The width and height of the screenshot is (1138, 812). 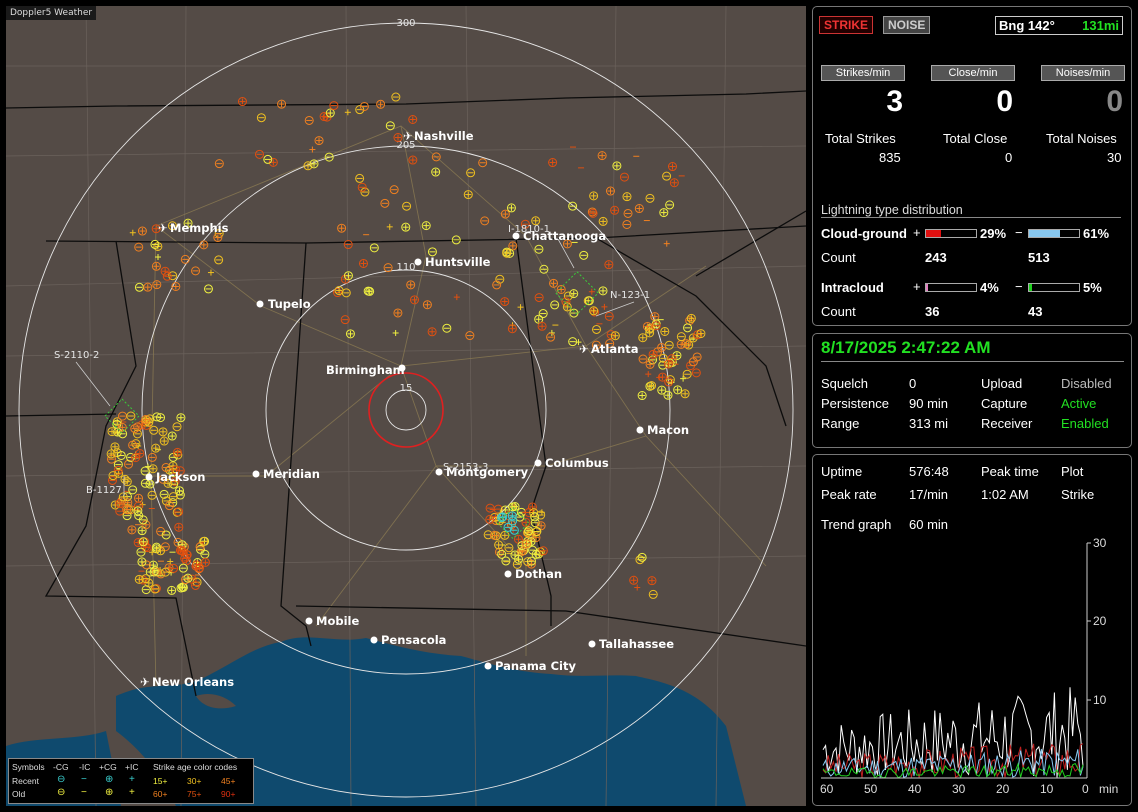 I want to click on strike-button: STRIKE, so click(x=846, y=25).